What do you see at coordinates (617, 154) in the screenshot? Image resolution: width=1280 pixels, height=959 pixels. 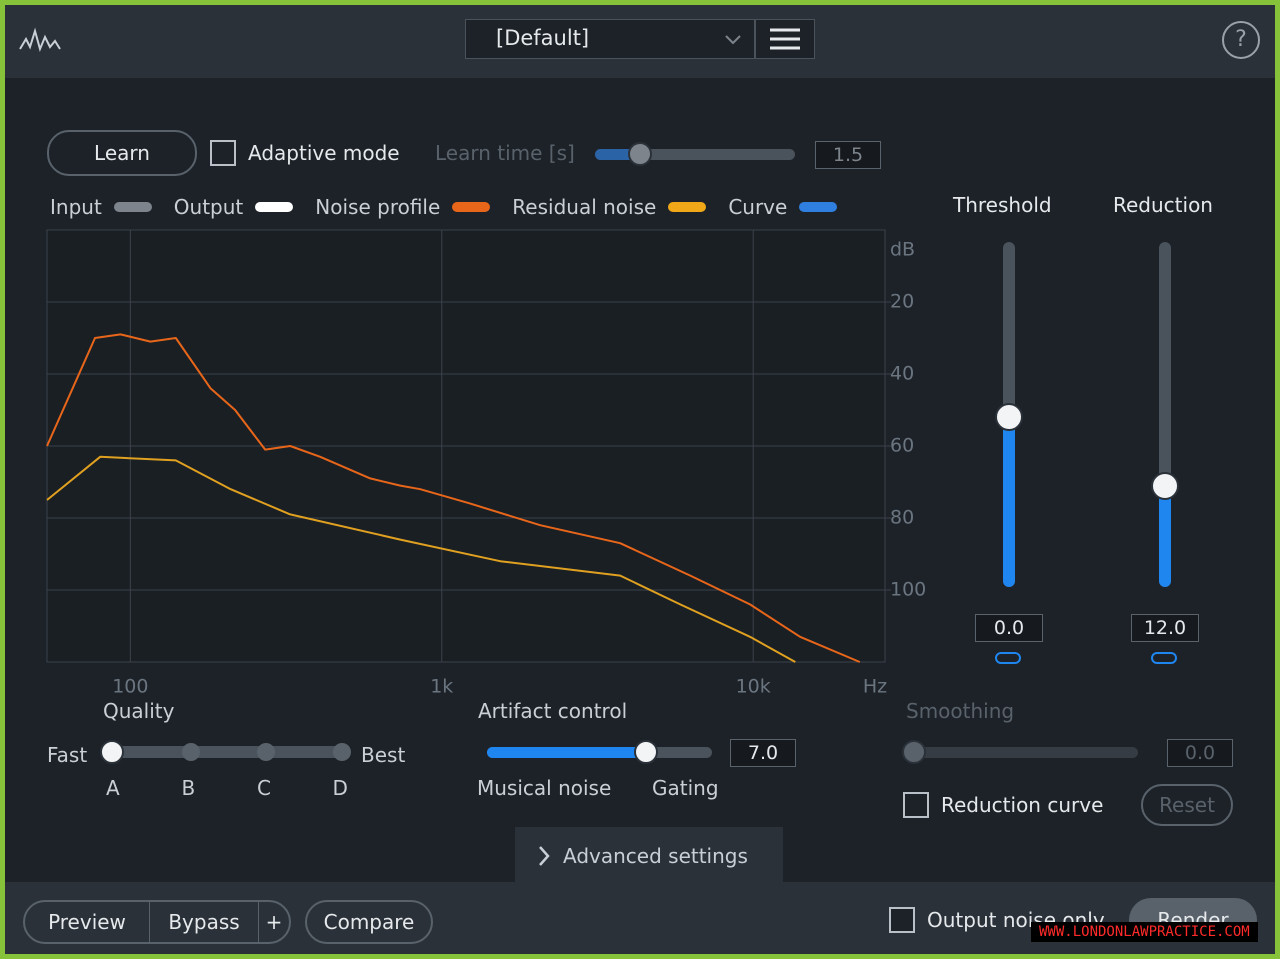 I see `learn-time-fill` at bounding box center [617, 154].